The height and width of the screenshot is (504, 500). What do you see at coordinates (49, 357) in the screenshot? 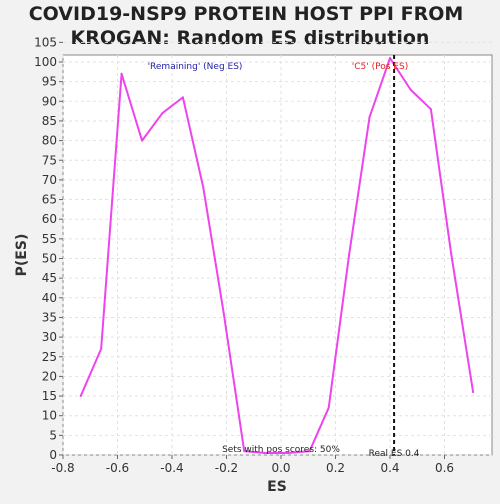
I see `y-tick-label: 25` at bounding box center [49, 357].